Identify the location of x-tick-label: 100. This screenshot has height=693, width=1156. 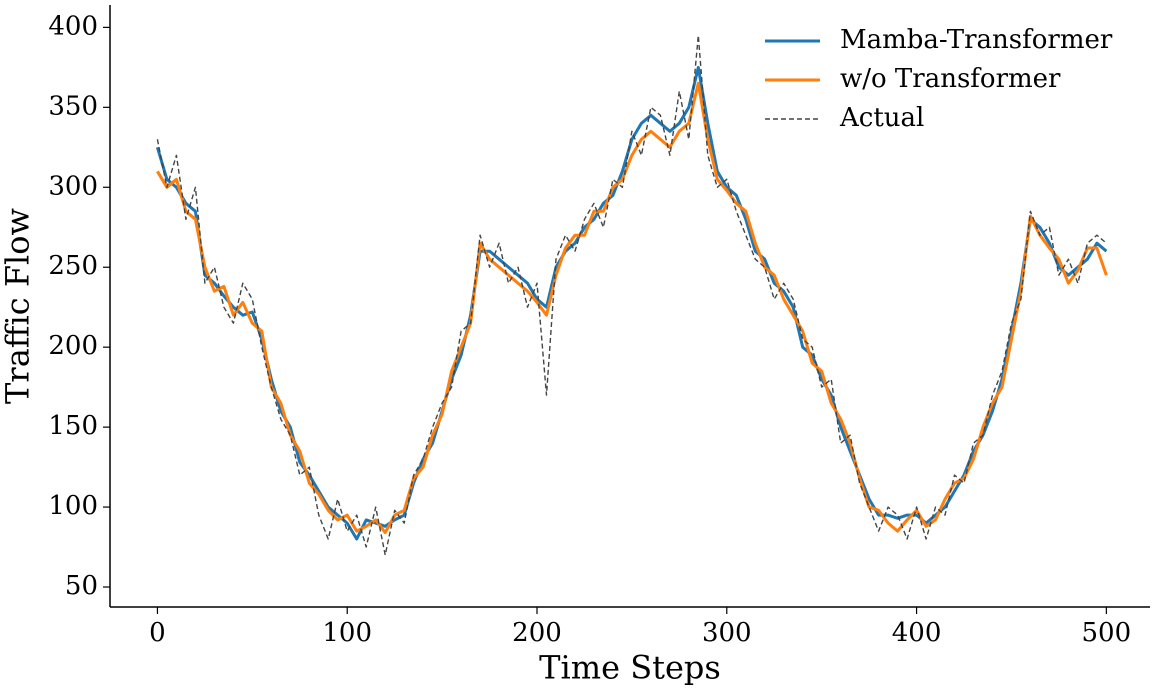
(347, 633).